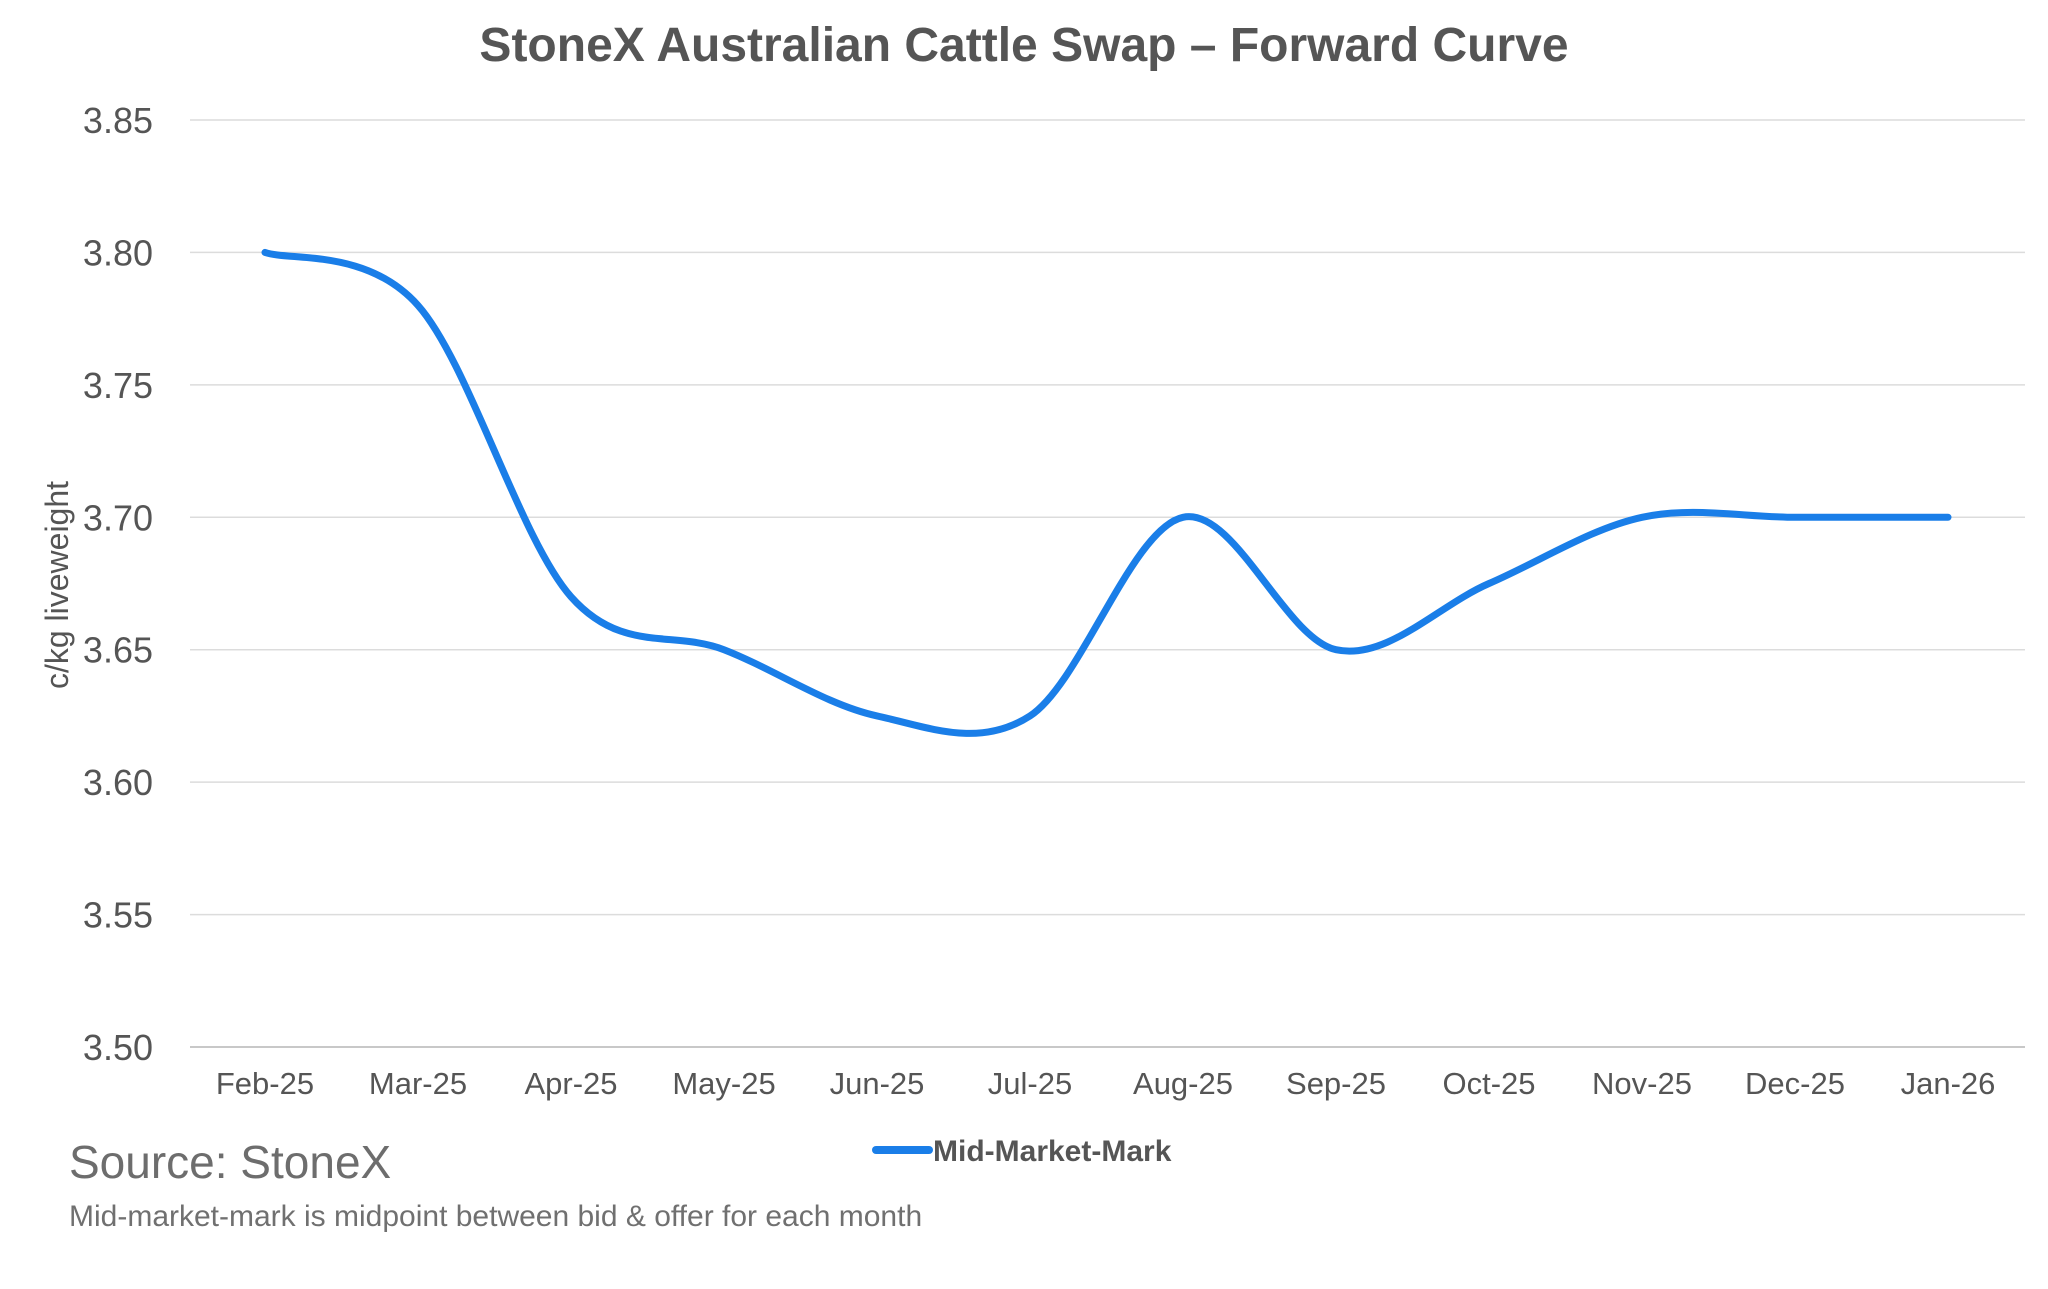 The width and height of the screenshot is (2048, 1289). Describe the element at coordinates (118, 1047) in the screenshot. I see `y-tick-label: 3.50` at that location.